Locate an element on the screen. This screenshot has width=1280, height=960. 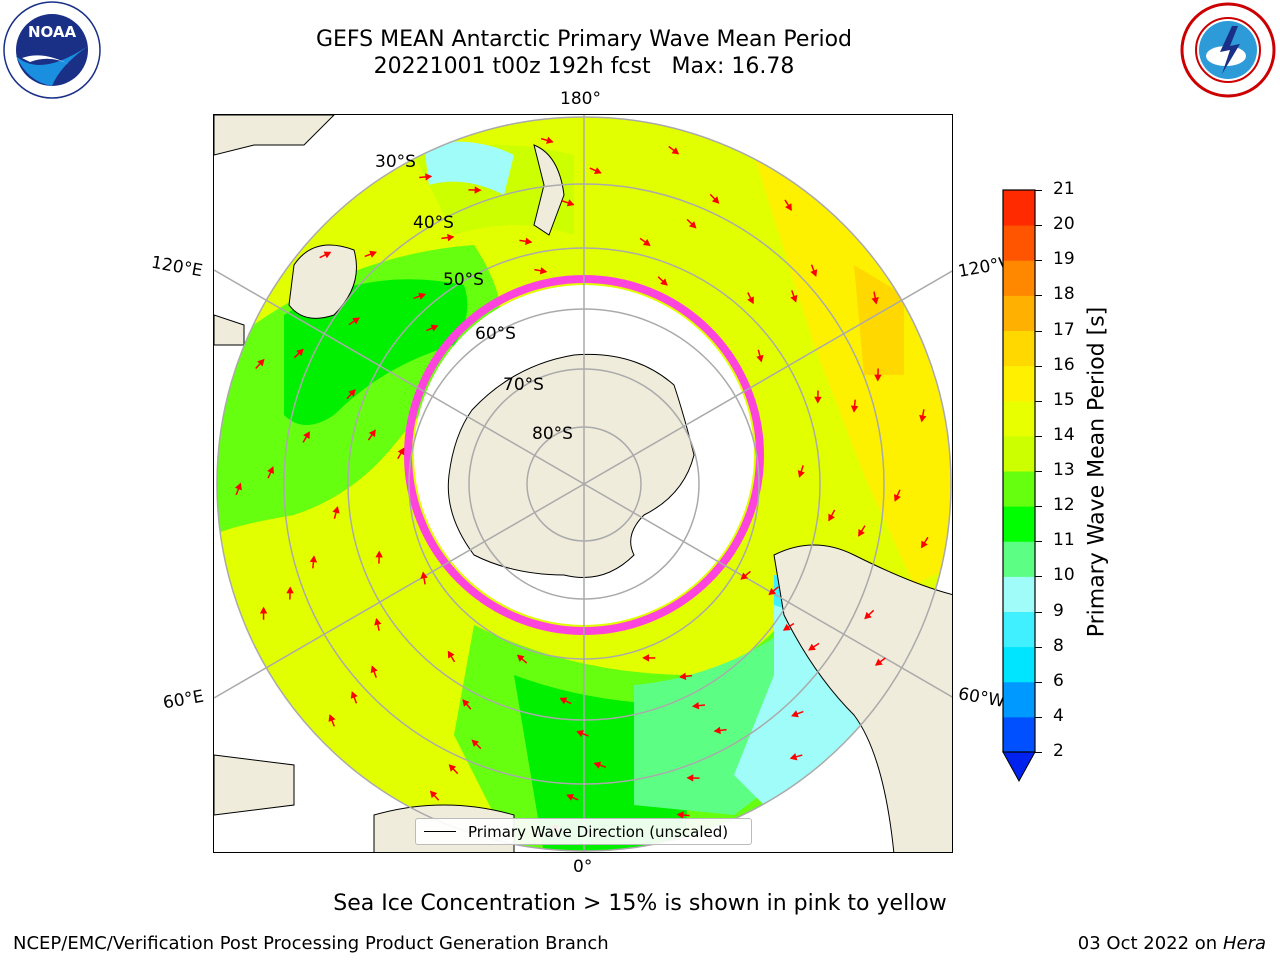
lat-label-30s: 30°S is located at coordinates (395, 162).